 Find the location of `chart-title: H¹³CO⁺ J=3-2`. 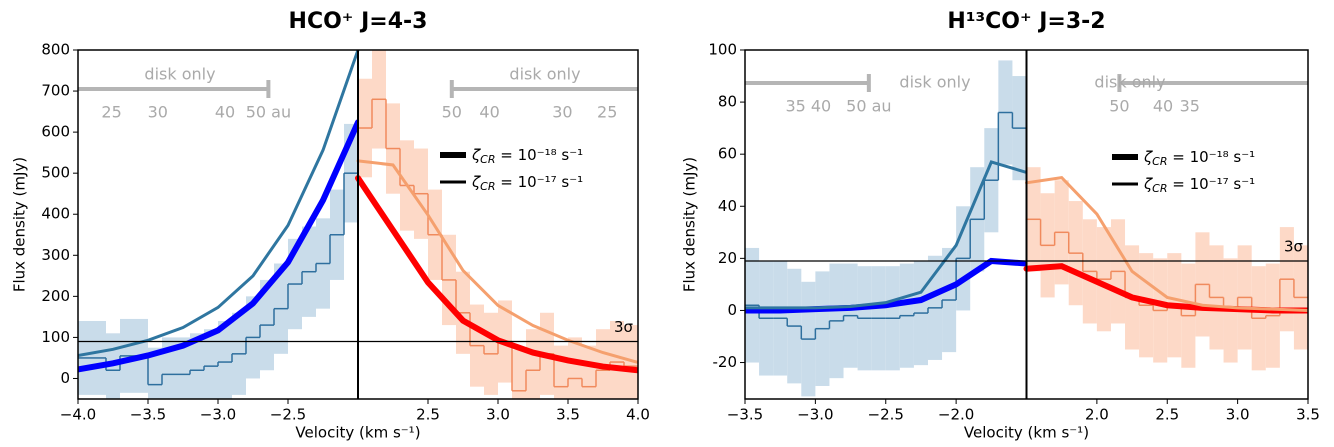

chart-title: H¹³CO⁺ J=3-2 is located at coordinates (1026, 21).